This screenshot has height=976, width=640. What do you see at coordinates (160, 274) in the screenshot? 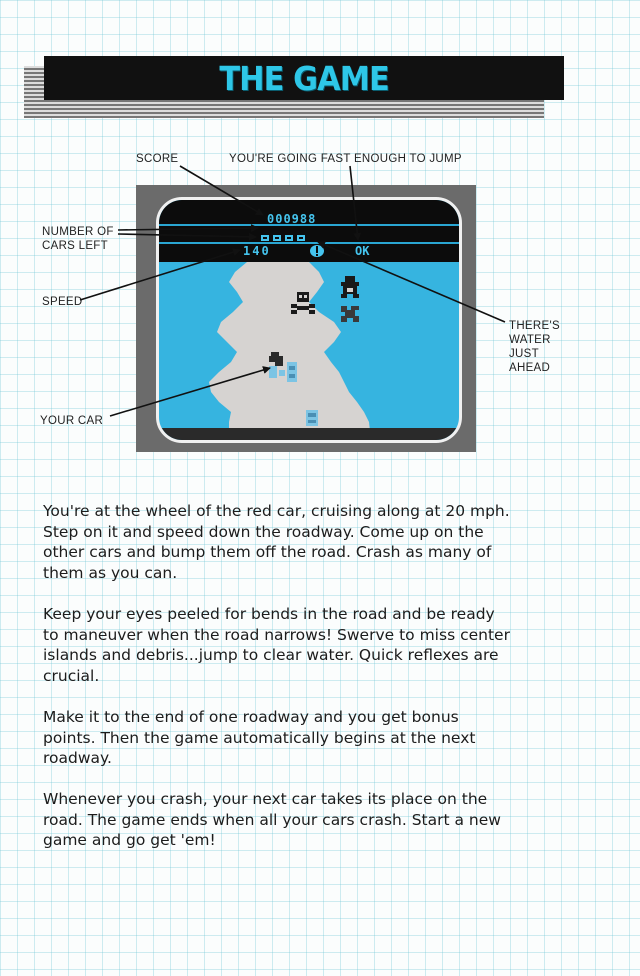
I see `speed-arrow` at bounding box center [160, 274].